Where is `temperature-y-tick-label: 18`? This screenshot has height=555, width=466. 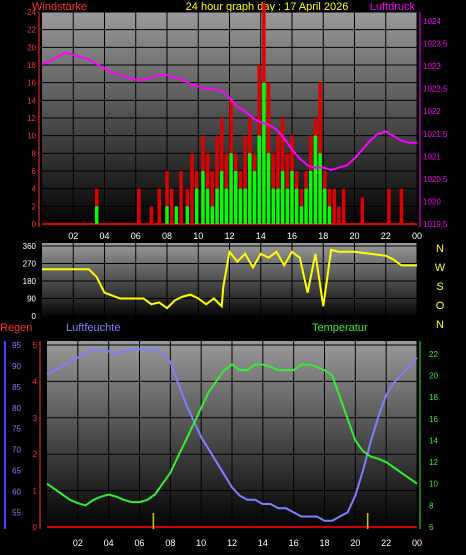
temperature-y-tick-label: 18 is located at coordinates (433, 397).